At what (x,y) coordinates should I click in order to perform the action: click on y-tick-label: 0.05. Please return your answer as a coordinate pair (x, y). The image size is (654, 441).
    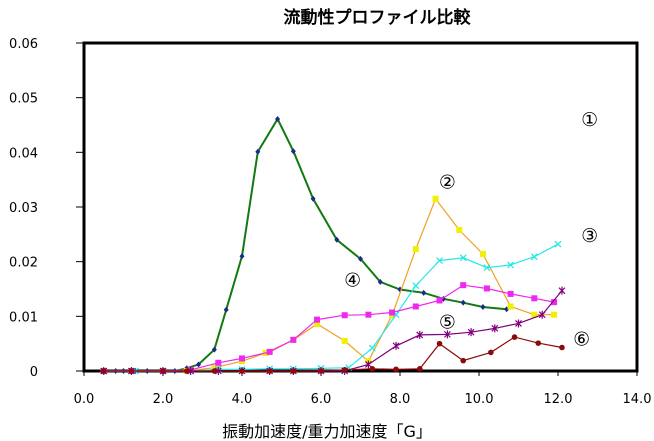
    Looking at the image, I should click on (23, 99).